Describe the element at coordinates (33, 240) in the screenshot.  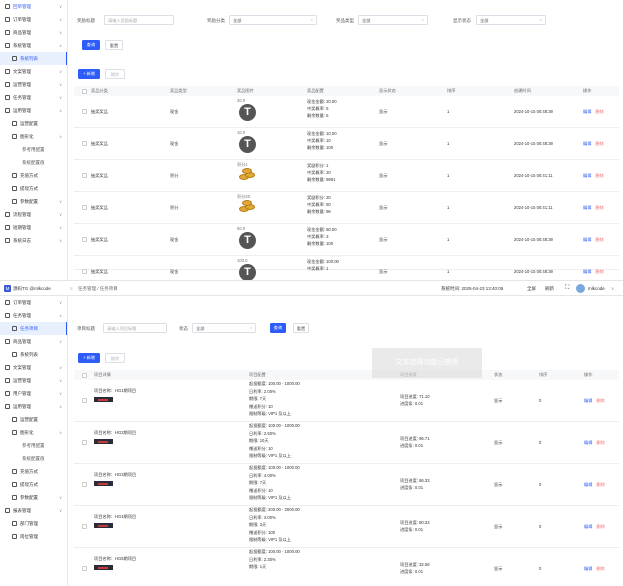
I see `sidebar-item: 系统日志 ∨` at that location.